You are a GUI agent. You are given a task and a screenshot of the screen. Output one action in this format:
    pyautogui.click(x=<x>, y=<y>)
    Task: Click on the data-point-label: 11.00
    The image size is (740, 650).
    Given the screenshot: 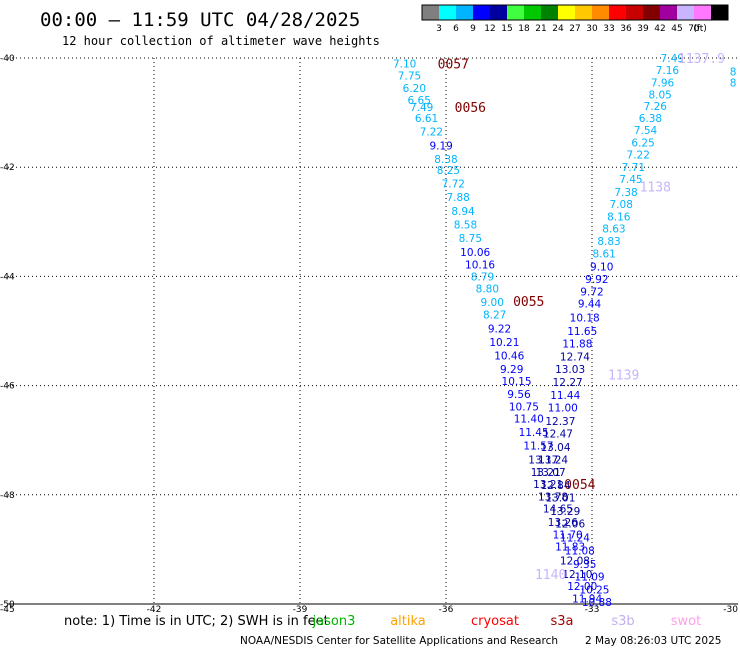 What is the action you would take?
    pyautogui.click(x=563, y=408)
    